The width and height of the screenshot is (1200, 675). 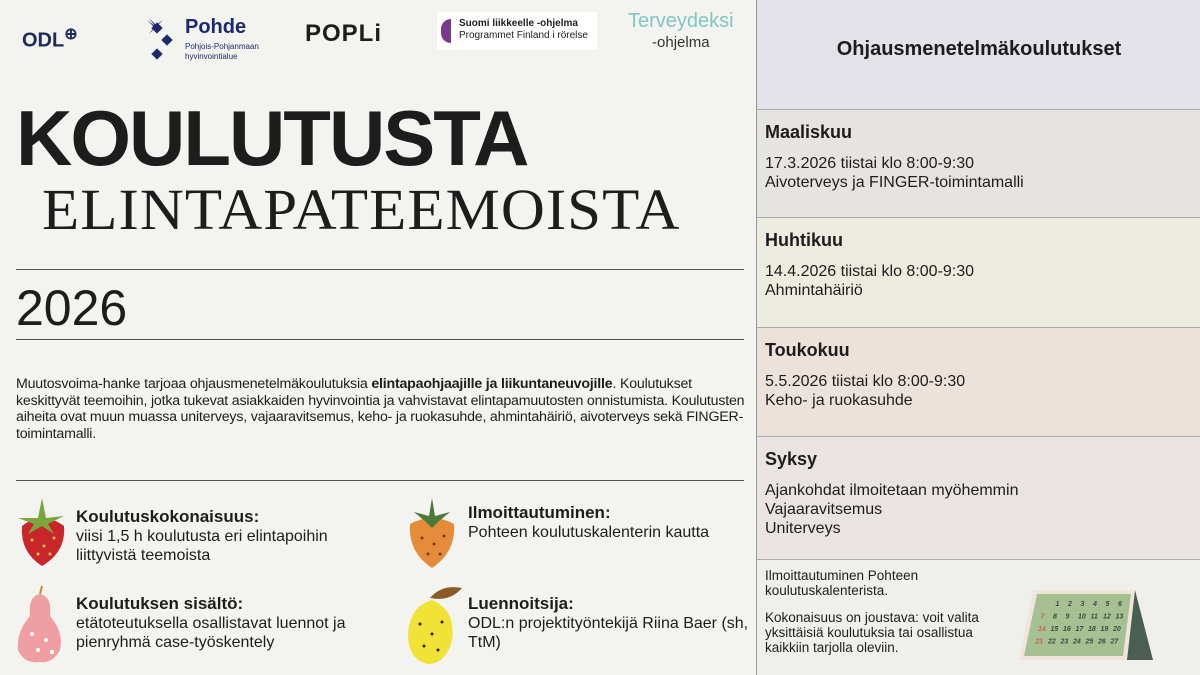 What do you see at coordinates (804, 240) in the screenshot?
I see `month-label: Huhtikuu` at bounding box center [804, 240].